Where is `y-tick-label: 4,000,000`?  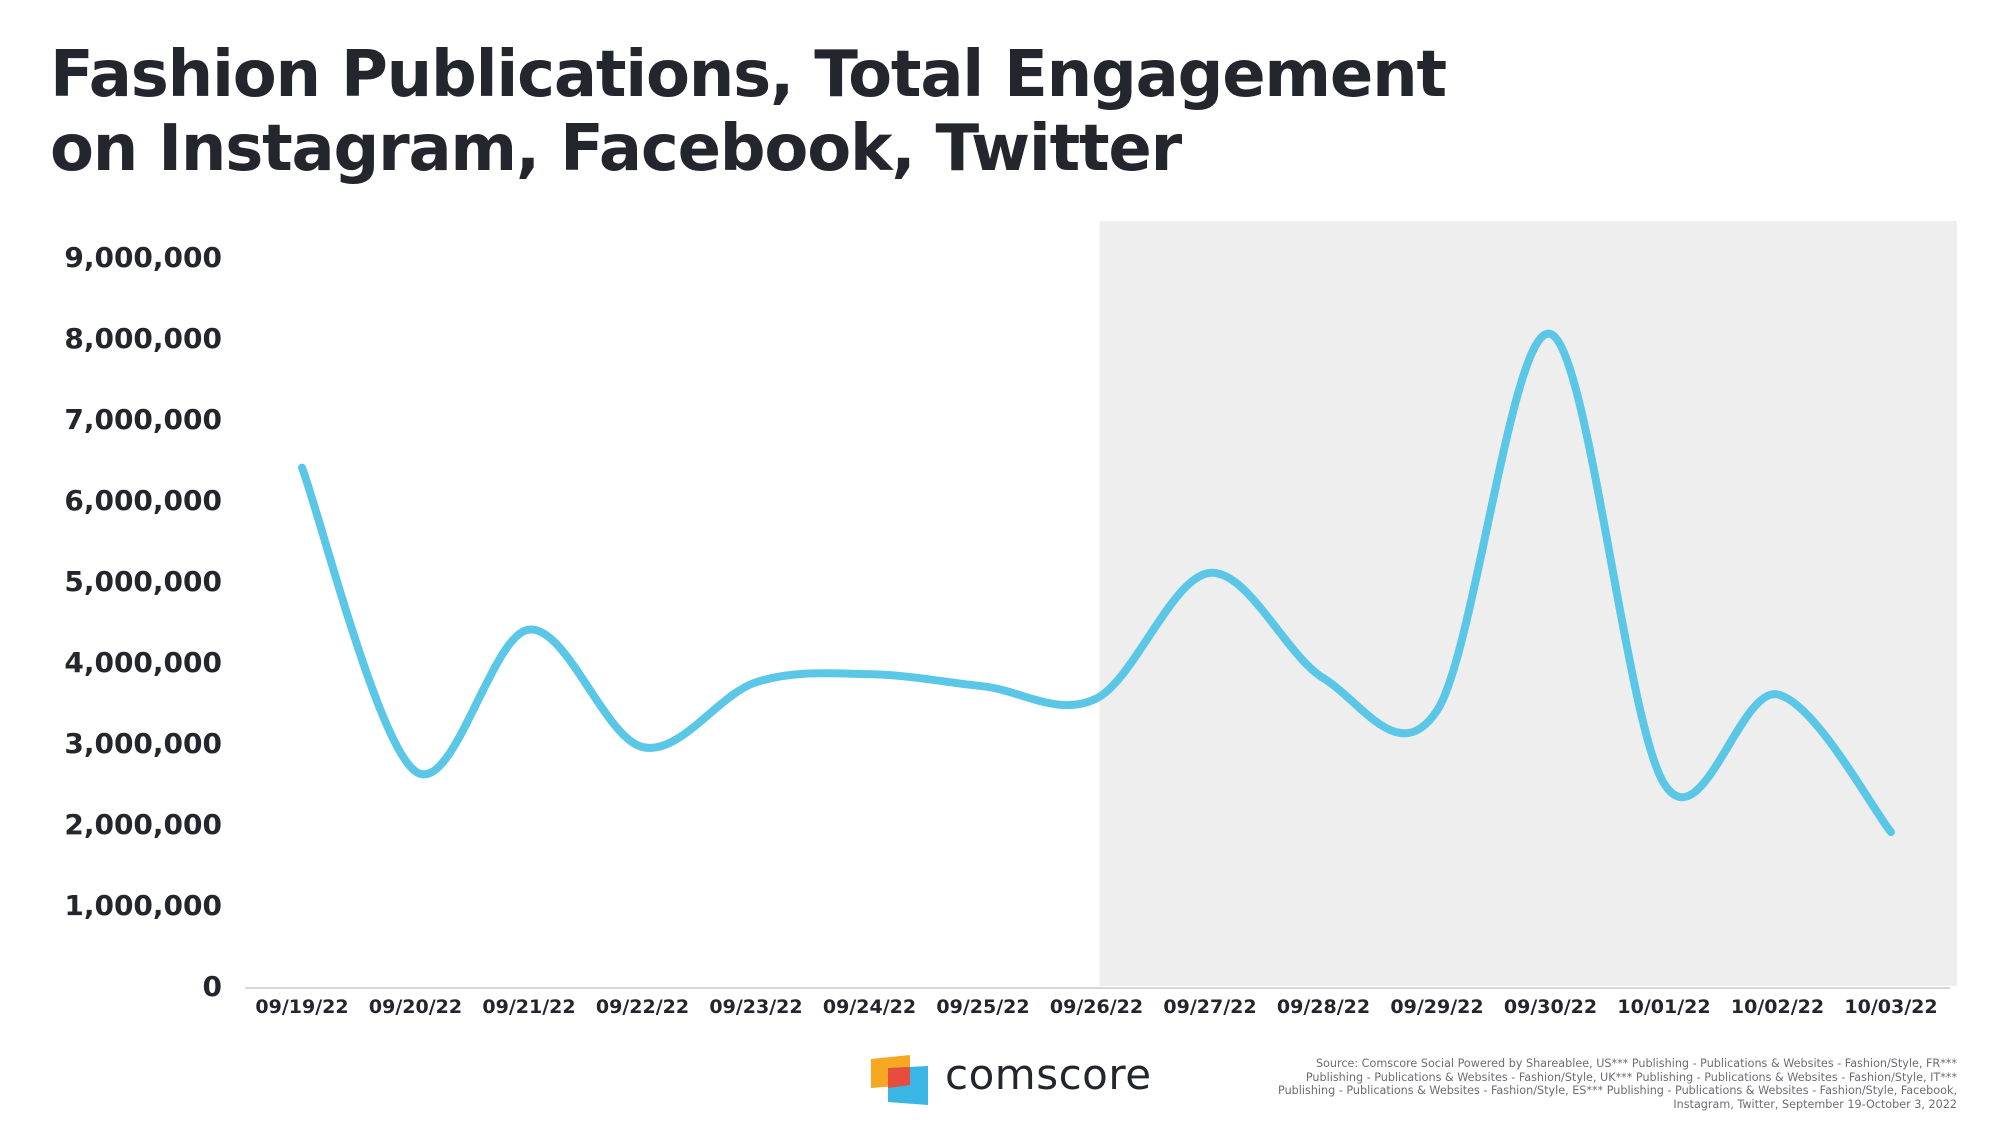 y-tick-label: 4,000,000 is located at coordinates (143, 662).